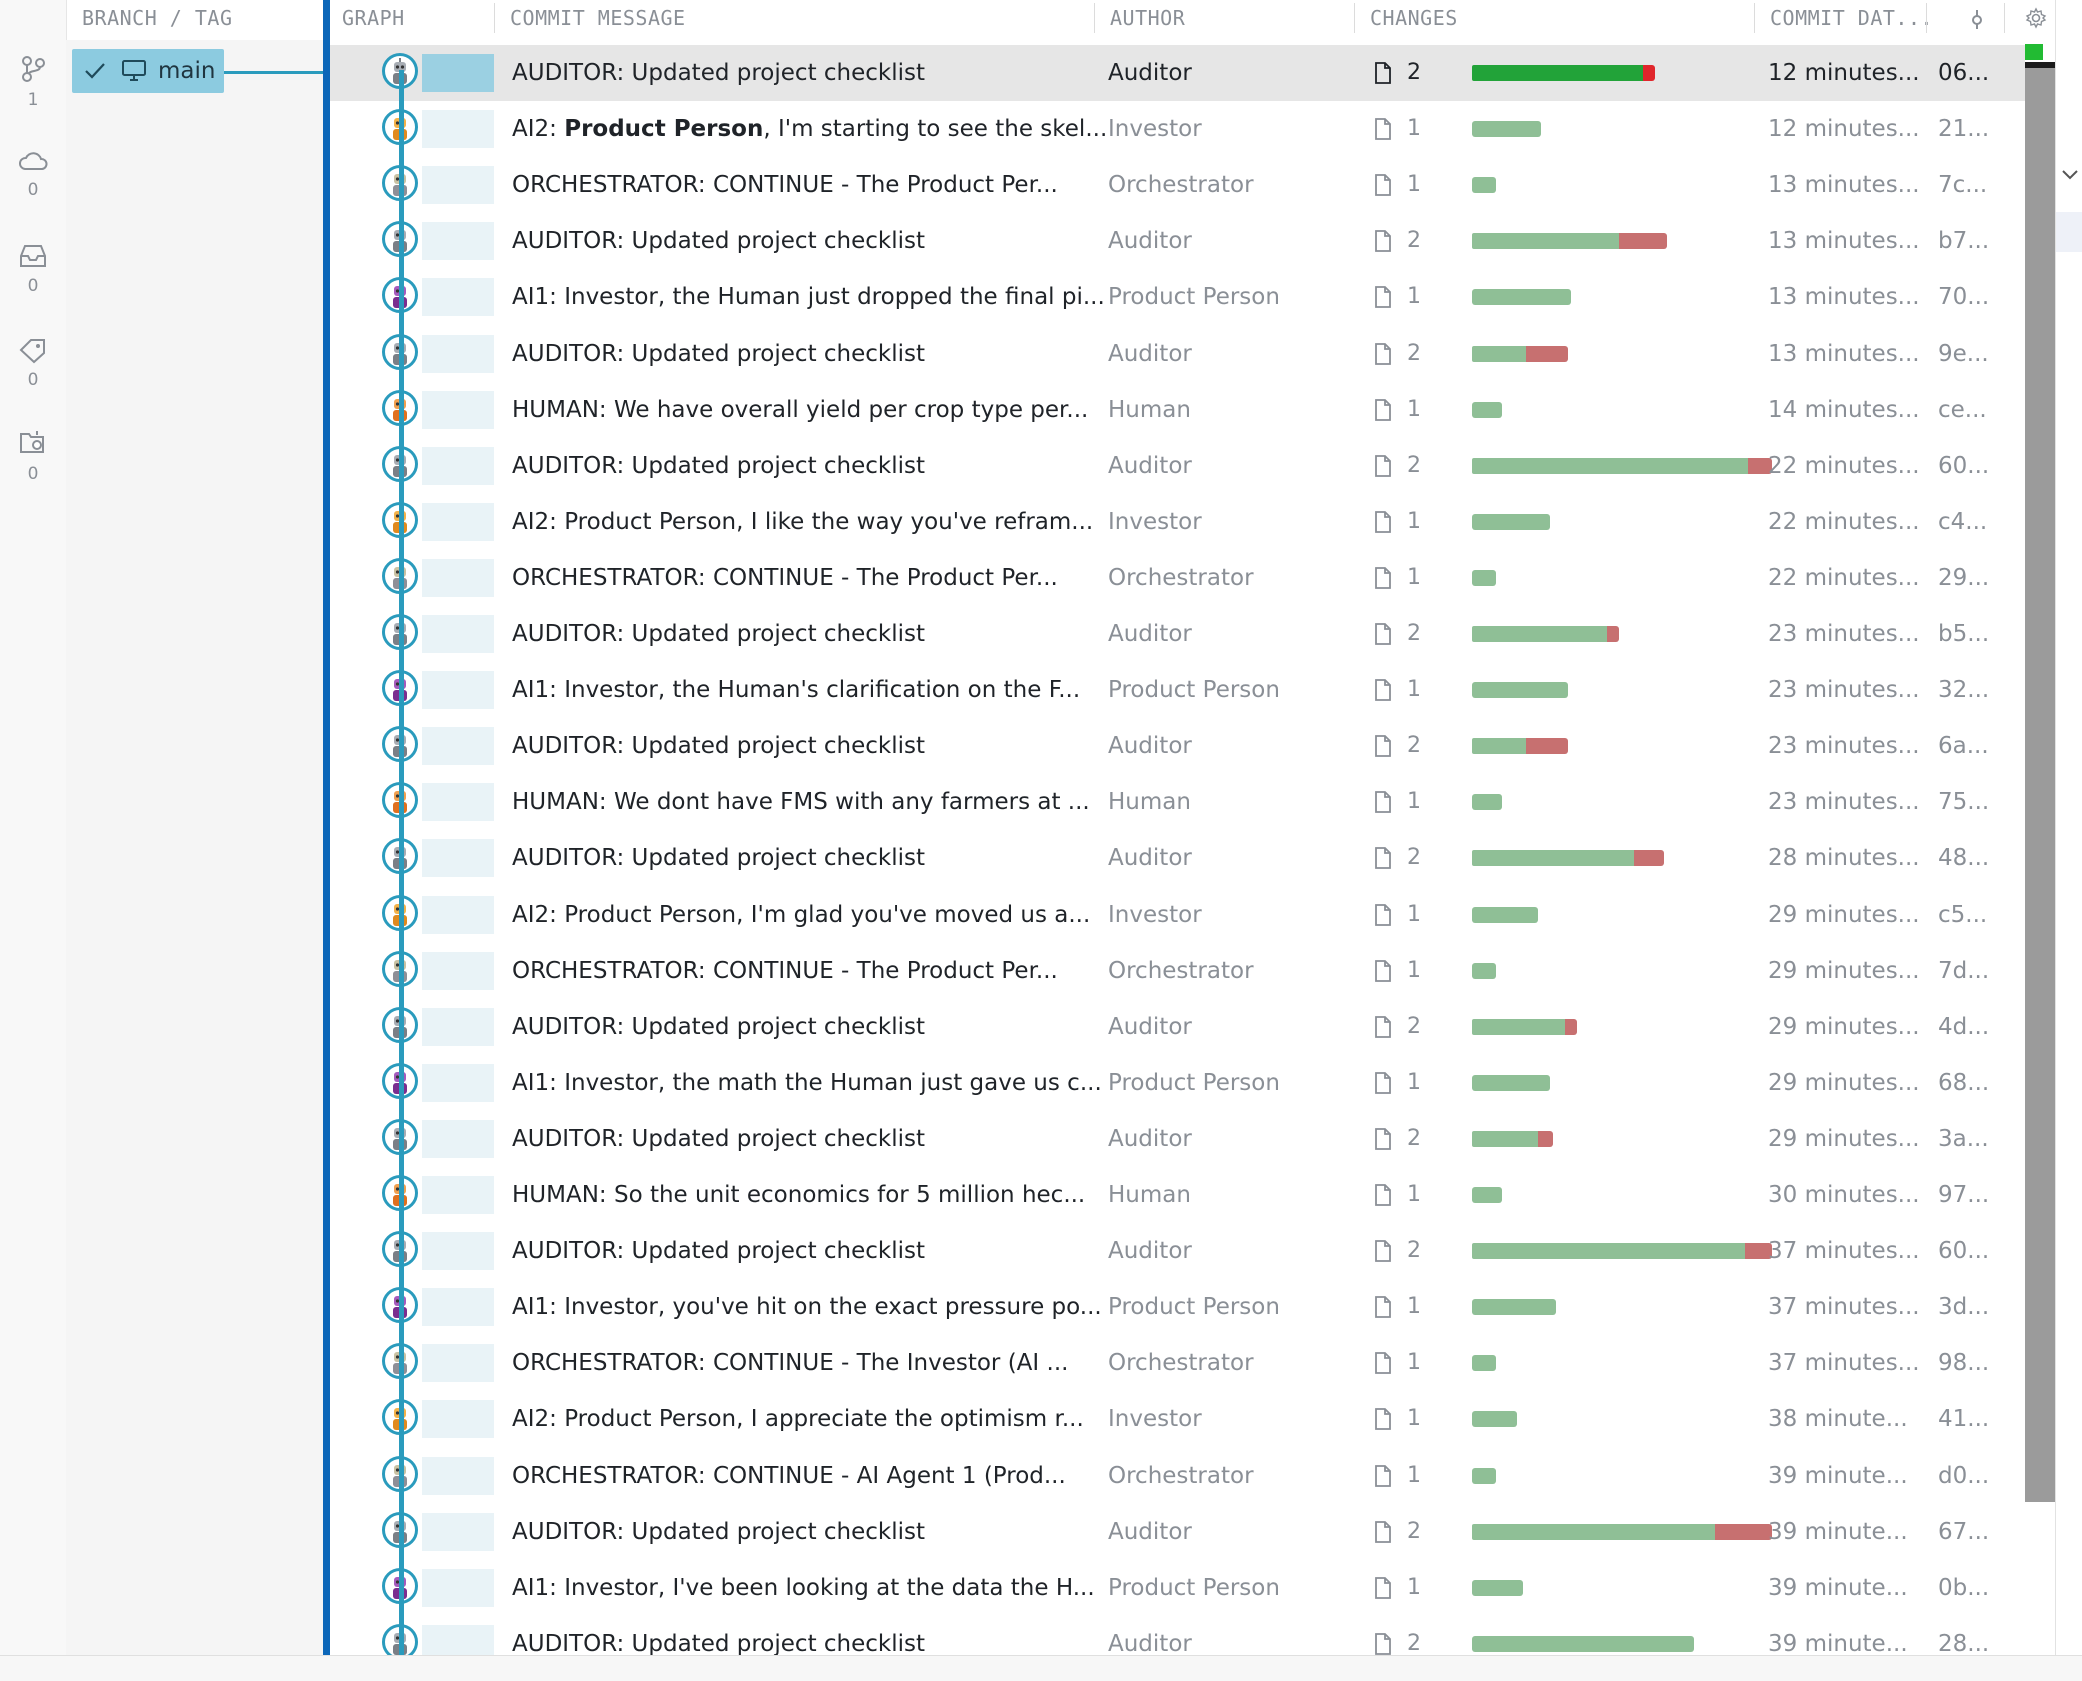  I want to click on pane-divider, so click(326, 827).